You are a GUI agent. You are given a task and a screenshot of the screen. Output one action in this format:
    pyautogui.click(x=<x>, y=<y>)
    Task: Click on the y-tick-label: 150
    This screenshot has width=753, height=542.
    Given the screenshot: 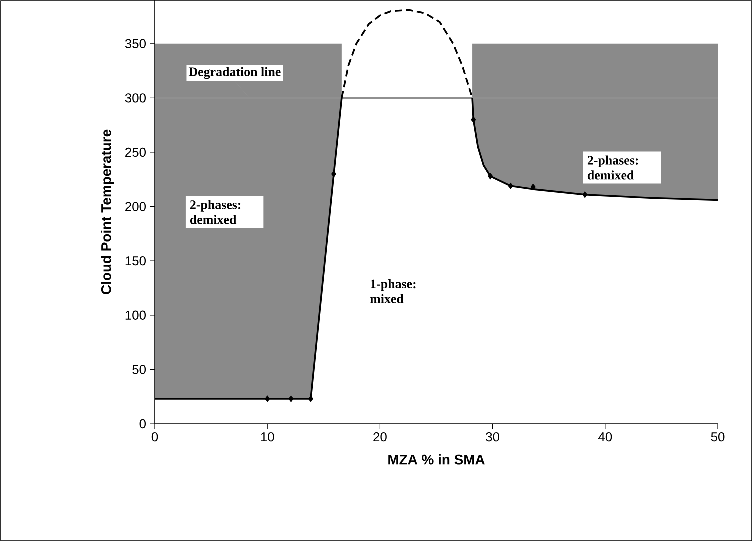 What is the action you would take?
    pyautogui.click(x=136, y=261)
    